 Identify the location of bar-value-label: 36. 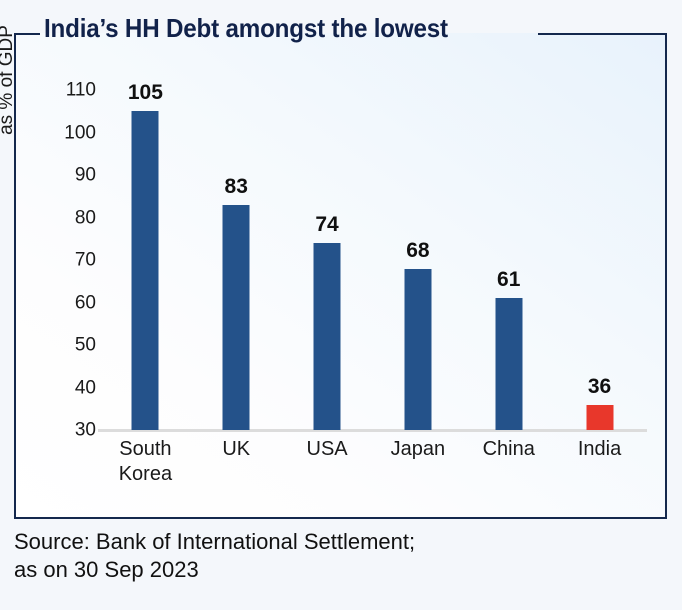
(599, 386).